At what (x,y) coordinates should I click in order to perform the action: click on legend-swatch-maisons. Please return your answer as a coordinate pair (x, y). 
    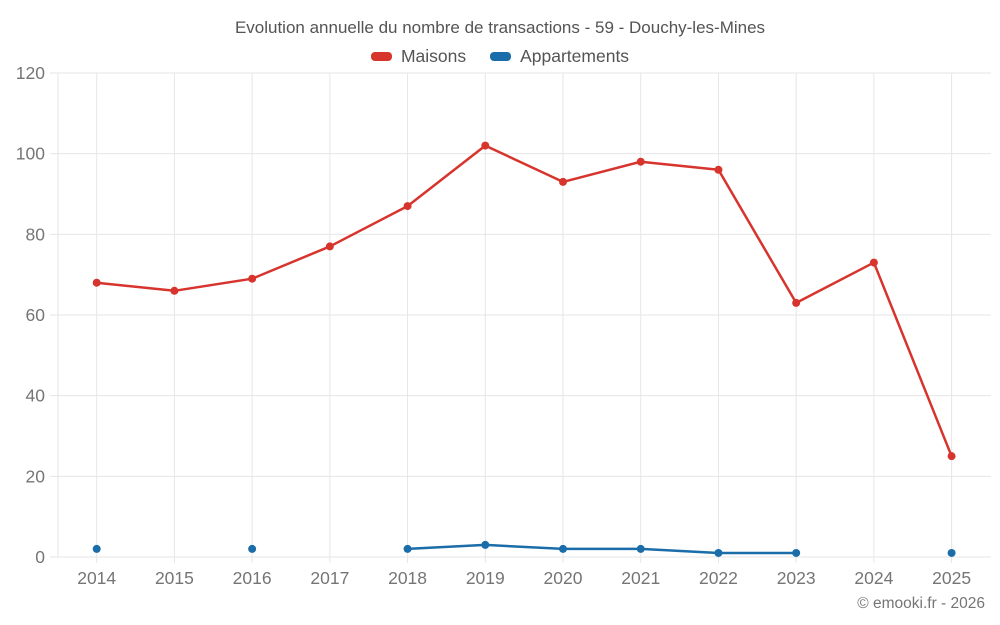
    Looking at the image, I should click on (381, 56).